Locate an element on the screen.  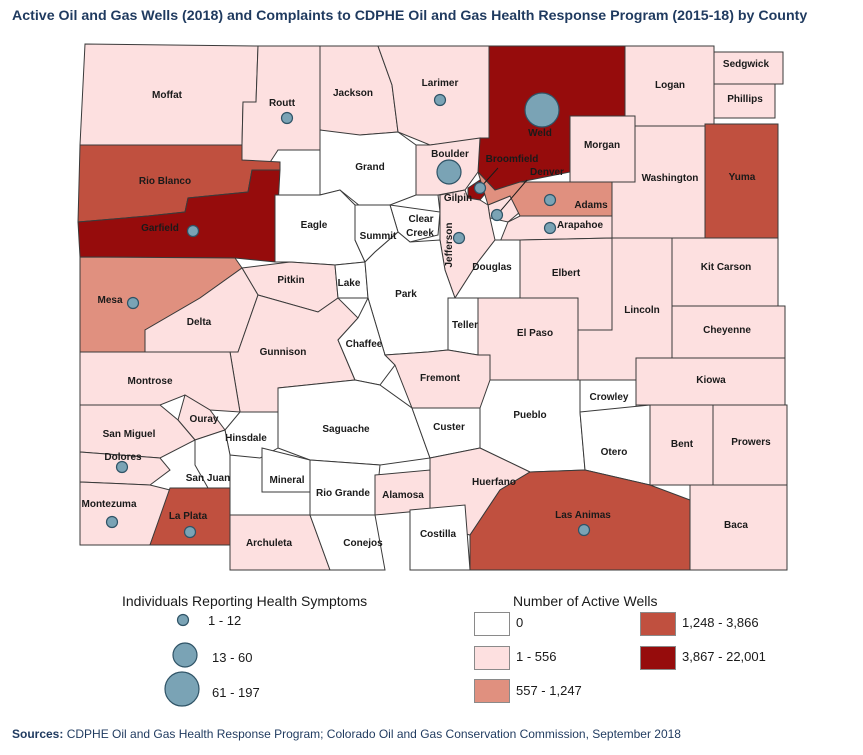
symptom-bubble-boulder is located at coordinates (449, 172).